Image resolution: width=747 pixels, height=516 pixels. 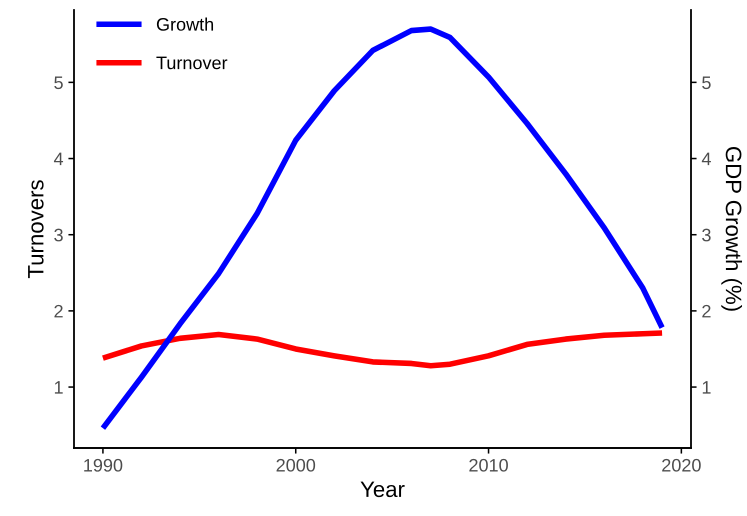 I want to click on x-tick-label: 1990, so click(x=103, y=465).